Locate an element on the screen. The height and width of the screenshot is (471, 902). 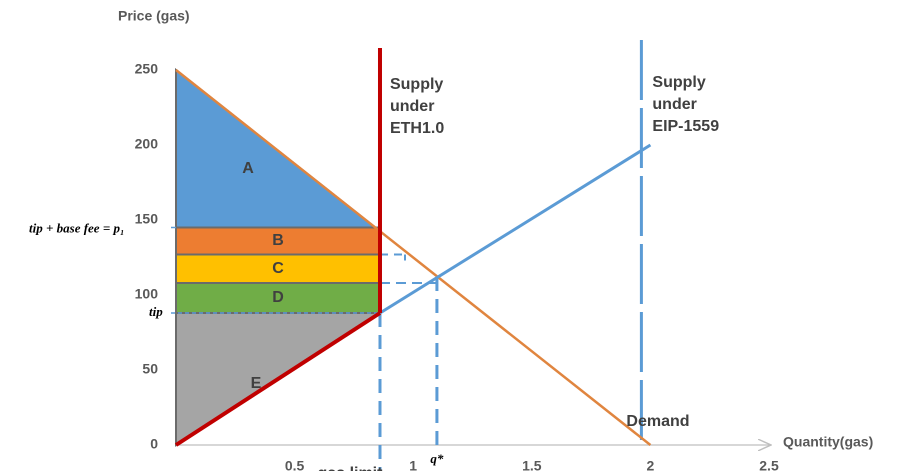
eth1-label: under is located at coordinates (412, 106).